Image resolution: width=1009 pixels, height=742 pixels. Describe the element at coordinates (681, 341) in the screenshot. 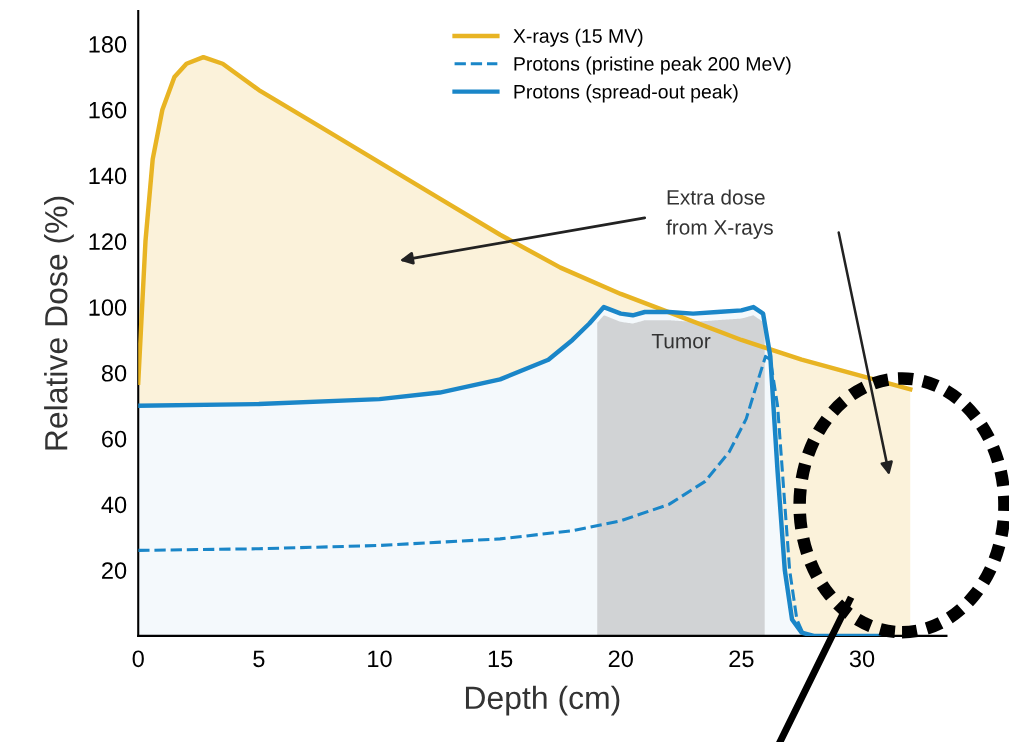

I see `band-label: Tumor` at that location.